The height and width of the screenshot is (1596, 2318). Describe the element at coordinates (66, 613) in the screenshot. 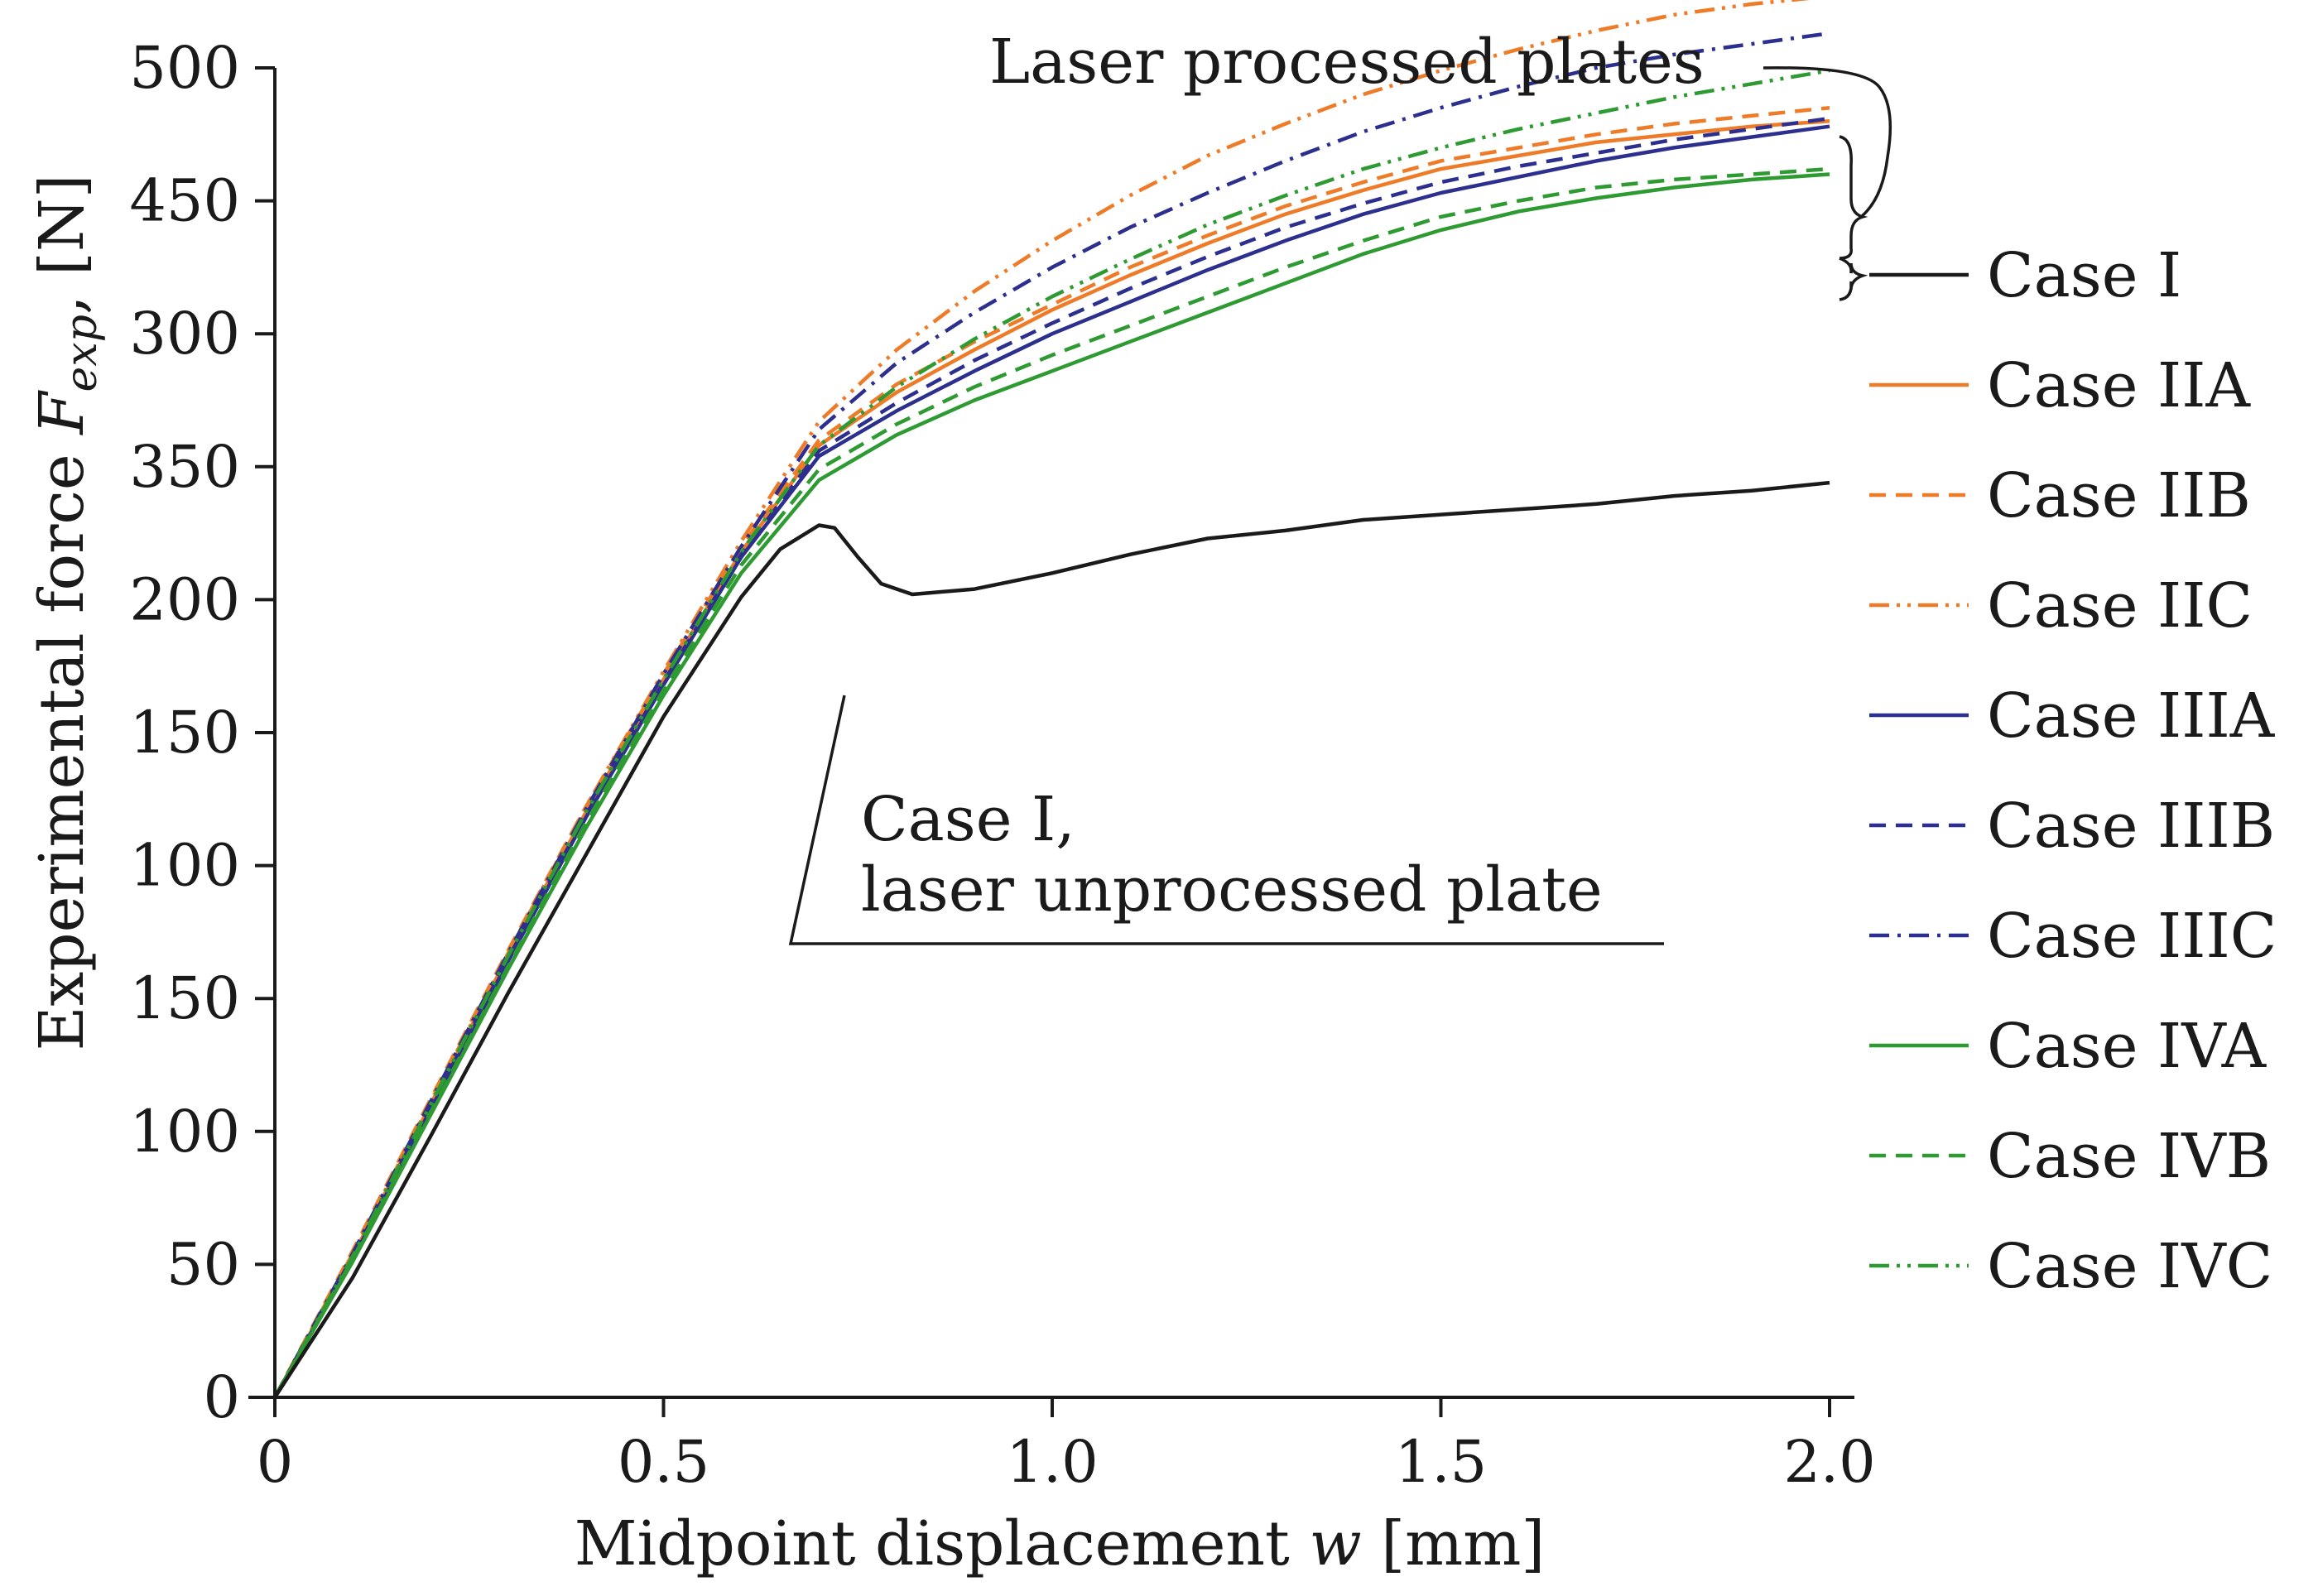

I see `y-axis-title: Experimental force Fexp, [N]` at that location.